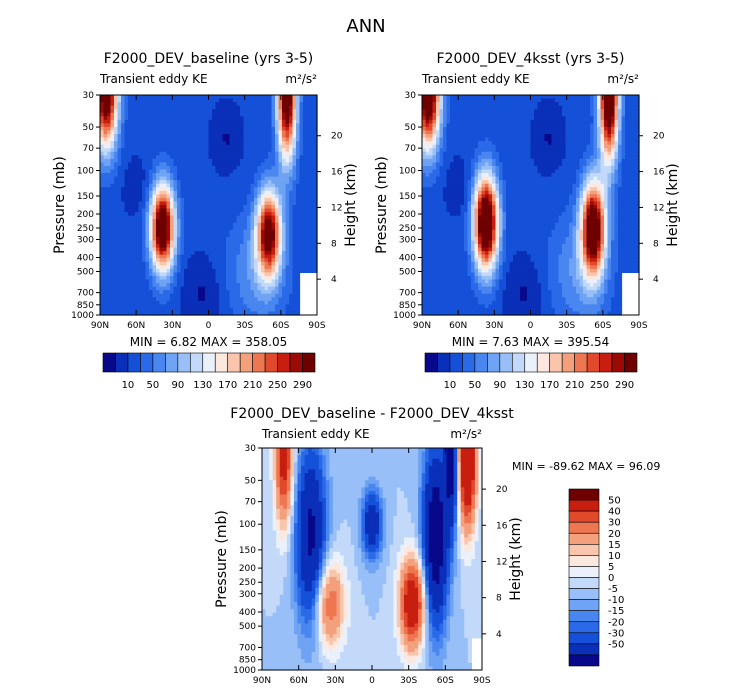  Describe the element at coordinates (623, 79) in the screenshot. I see `panel-units: m²/s²` at that location.